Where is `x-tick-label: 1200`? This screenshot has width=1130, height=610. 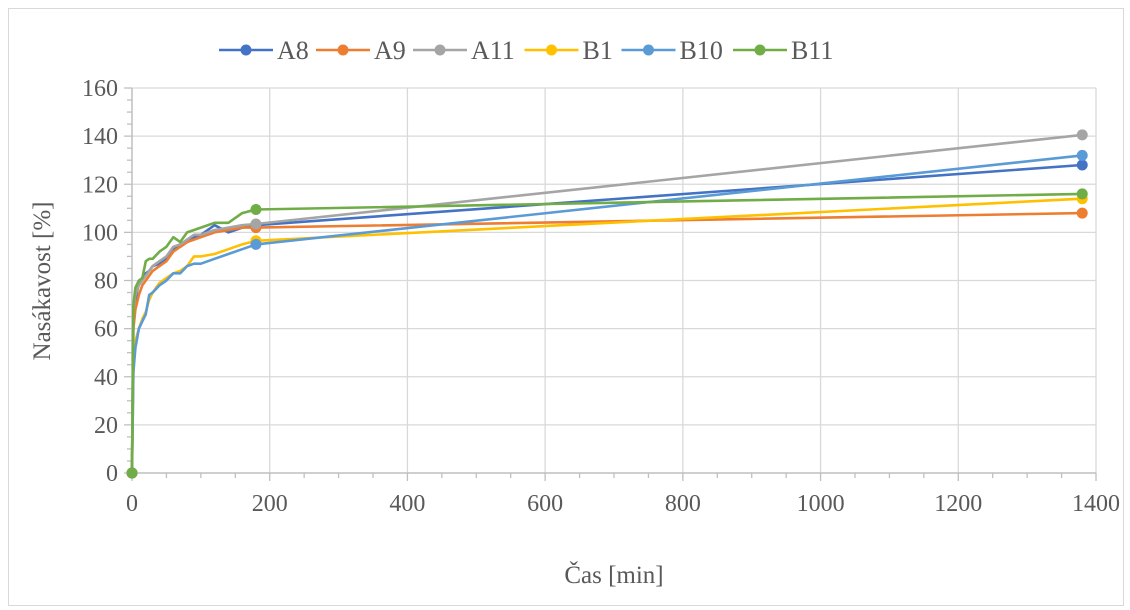
x-tick-label: 1200 is located at coordinates (958, 504).